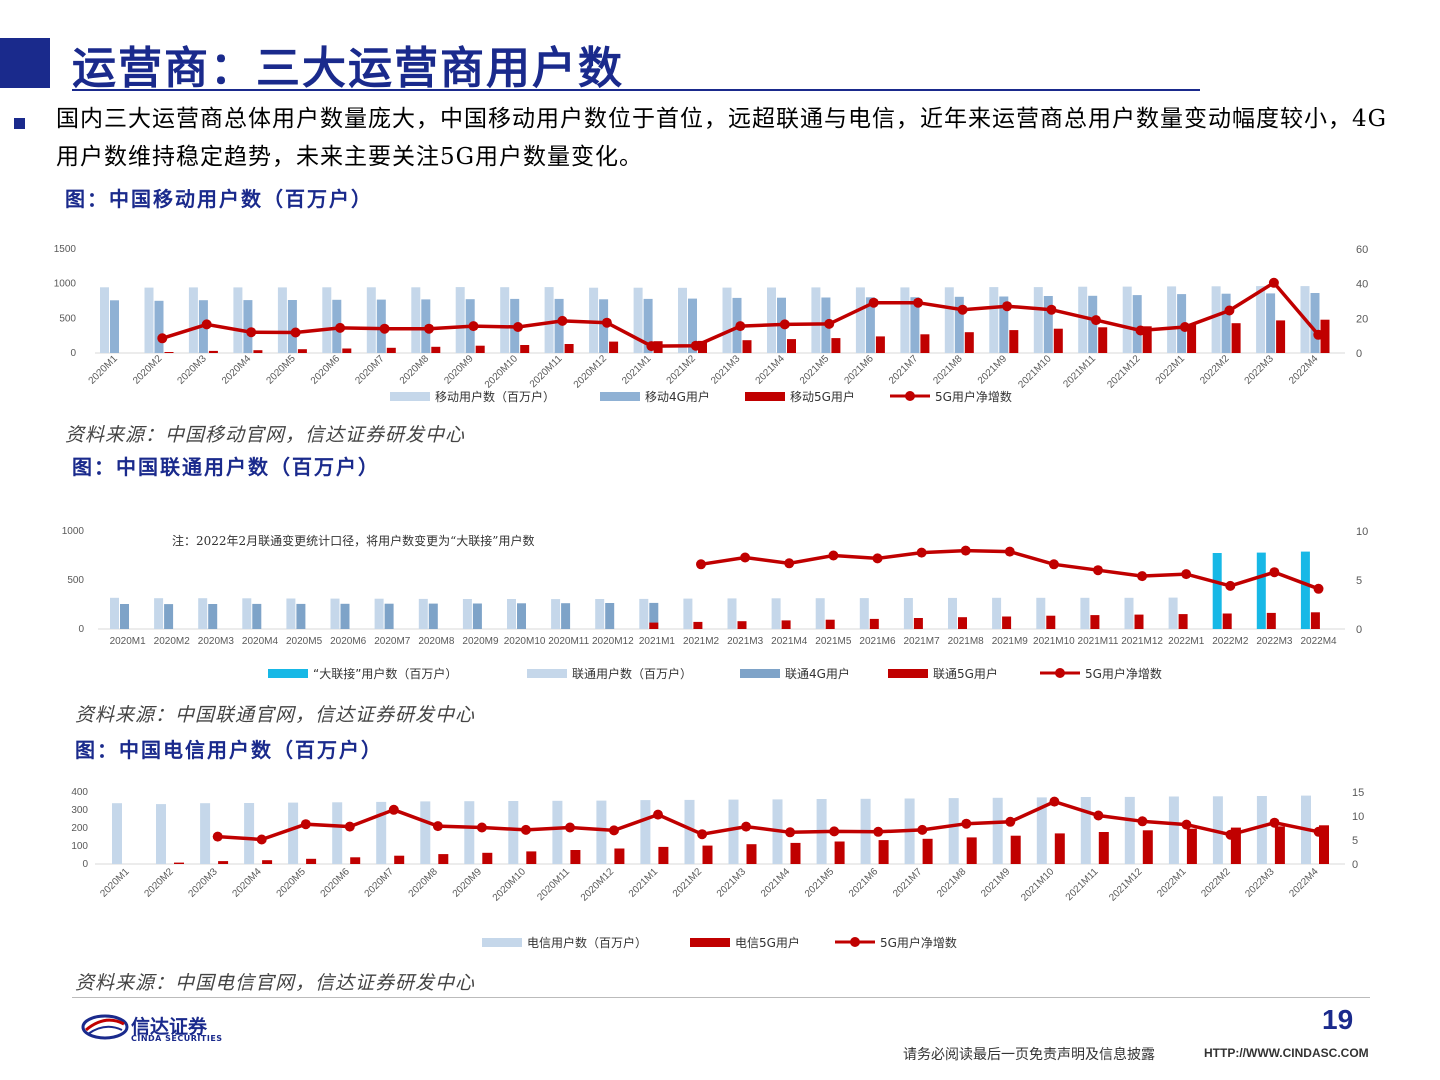  I want to click on x-tick-label: 2021M8, so click(966, 641).